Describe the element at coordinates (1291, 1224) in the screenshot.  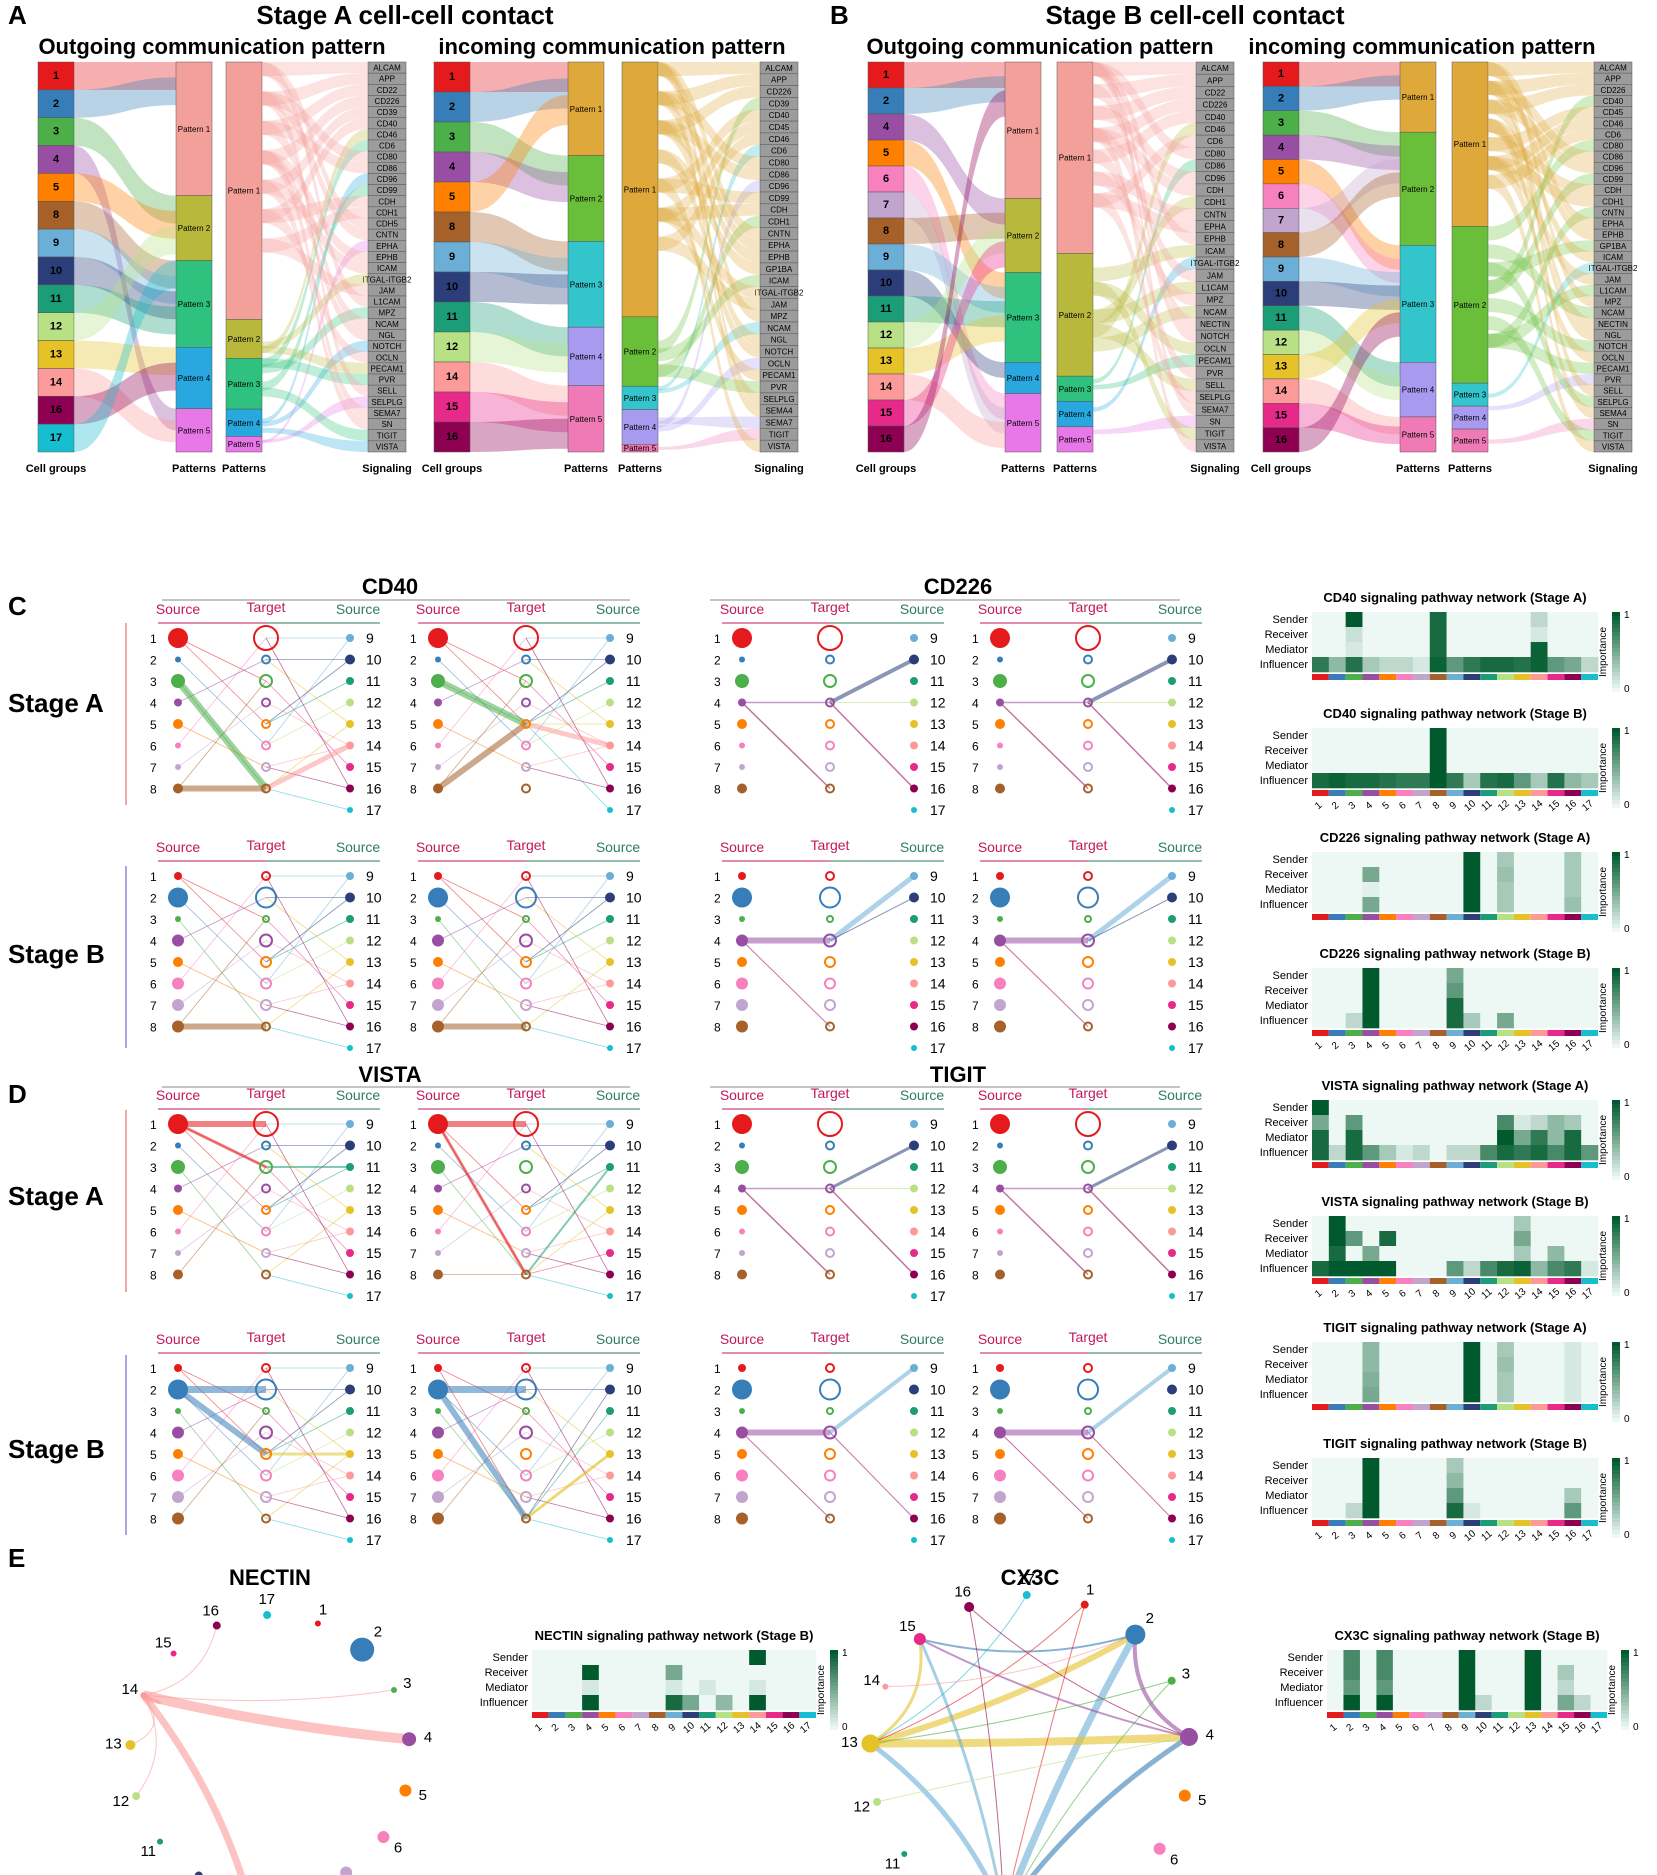
I see `heatmap-row-label: Sender` at that location.